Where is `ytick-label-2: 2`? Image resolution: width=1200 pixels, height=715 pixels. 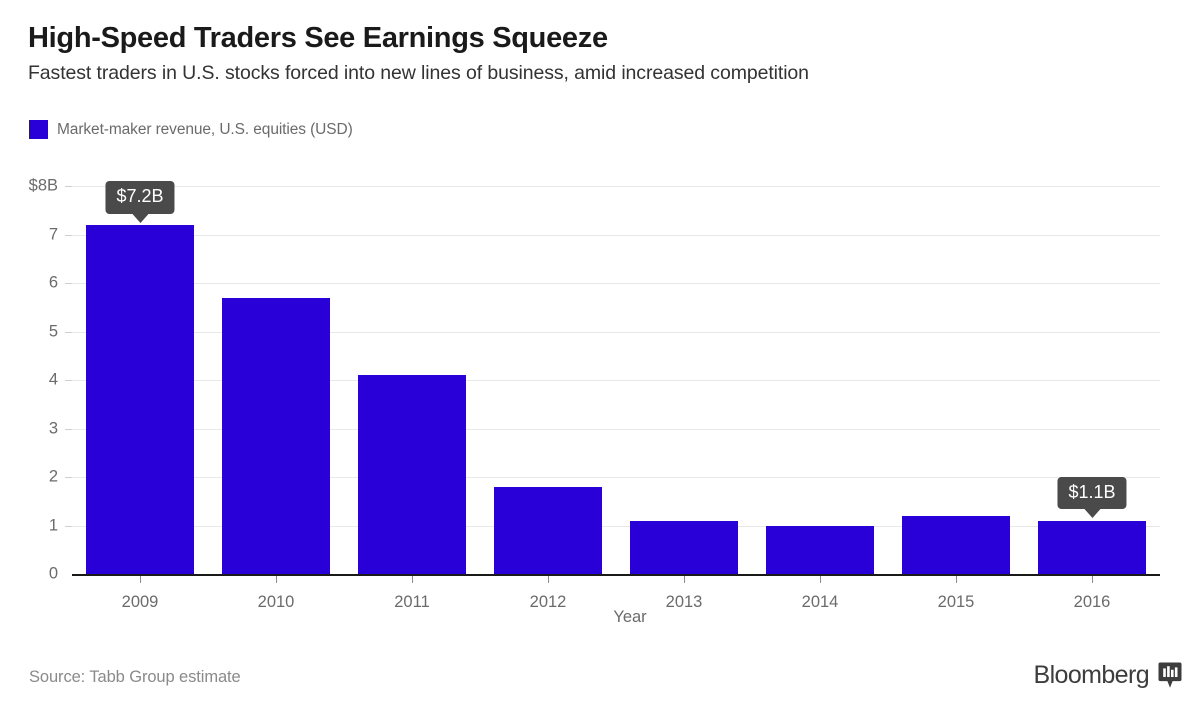
ytick-label-2: 2 is located at coordinates (53, 476).